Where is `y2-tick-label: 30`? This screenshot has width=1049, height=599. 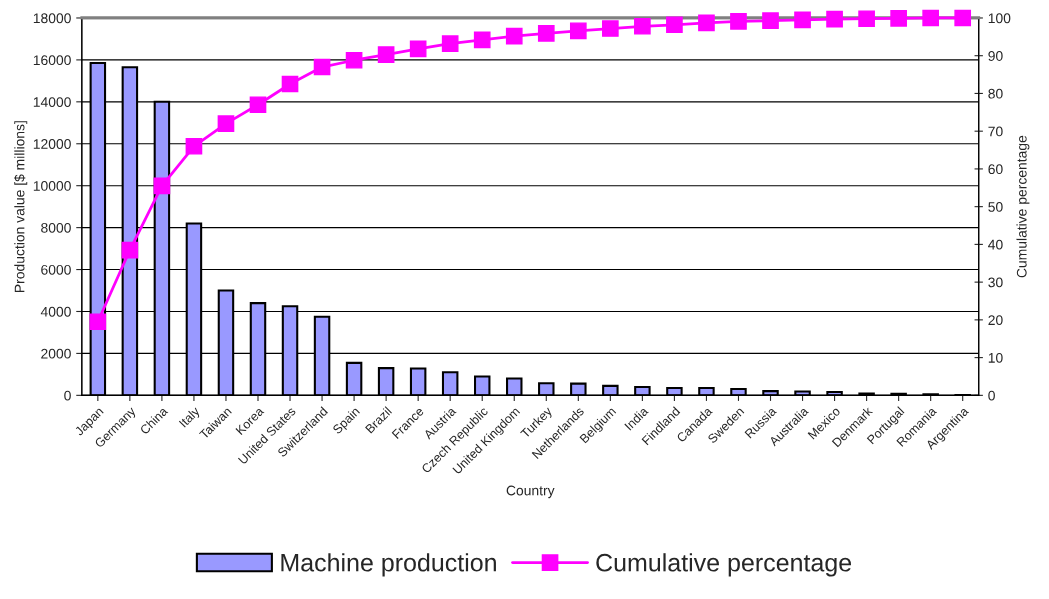 y2-tick-label: 30 is located at coordinates (995, 282).